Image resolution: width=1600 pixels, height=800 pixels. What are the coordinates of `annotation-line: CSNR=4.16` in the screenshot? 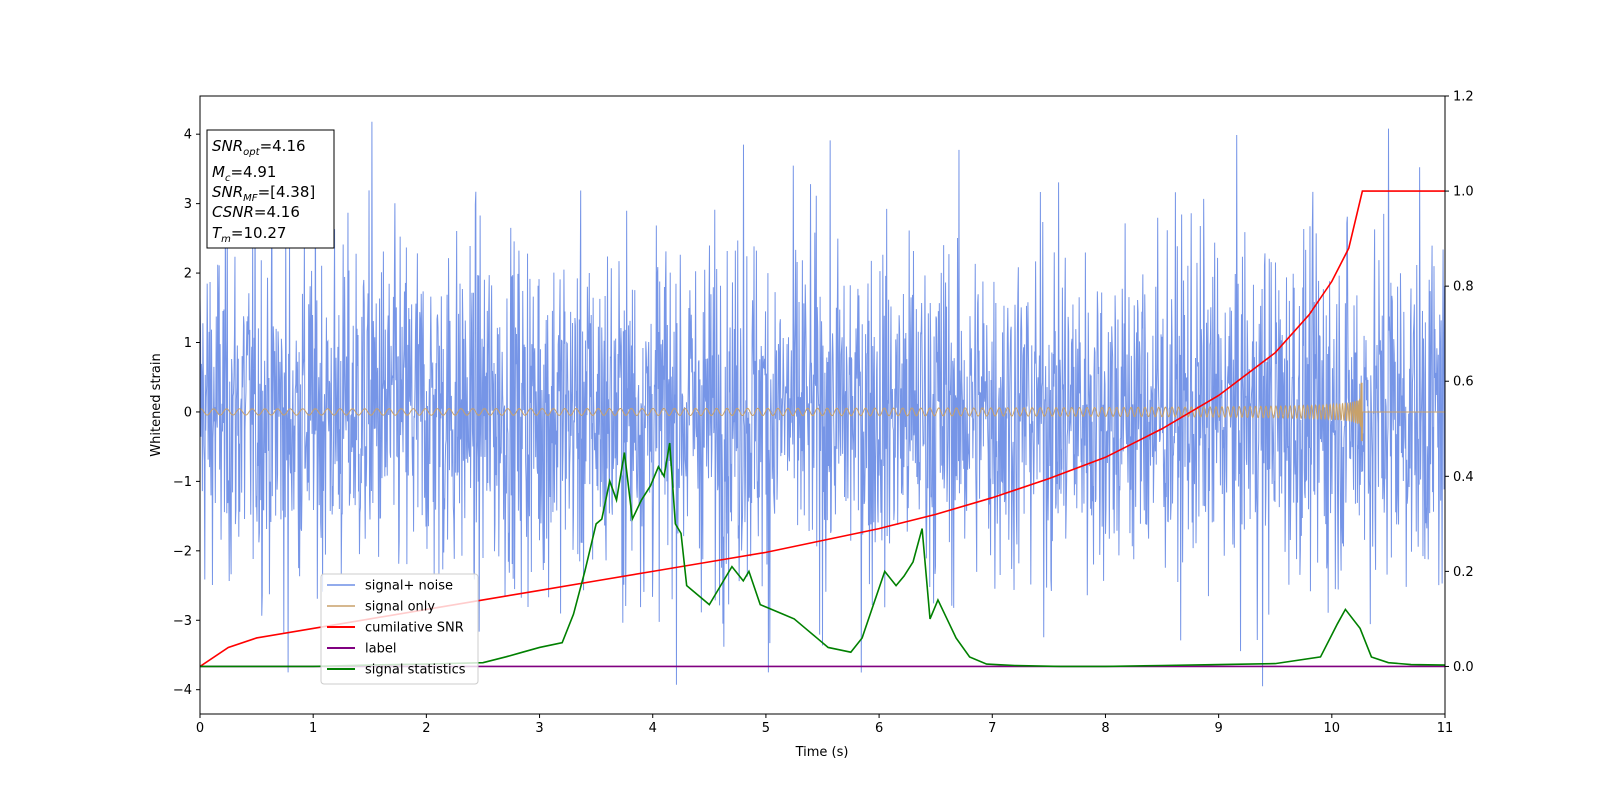 It's located at (256, 212).